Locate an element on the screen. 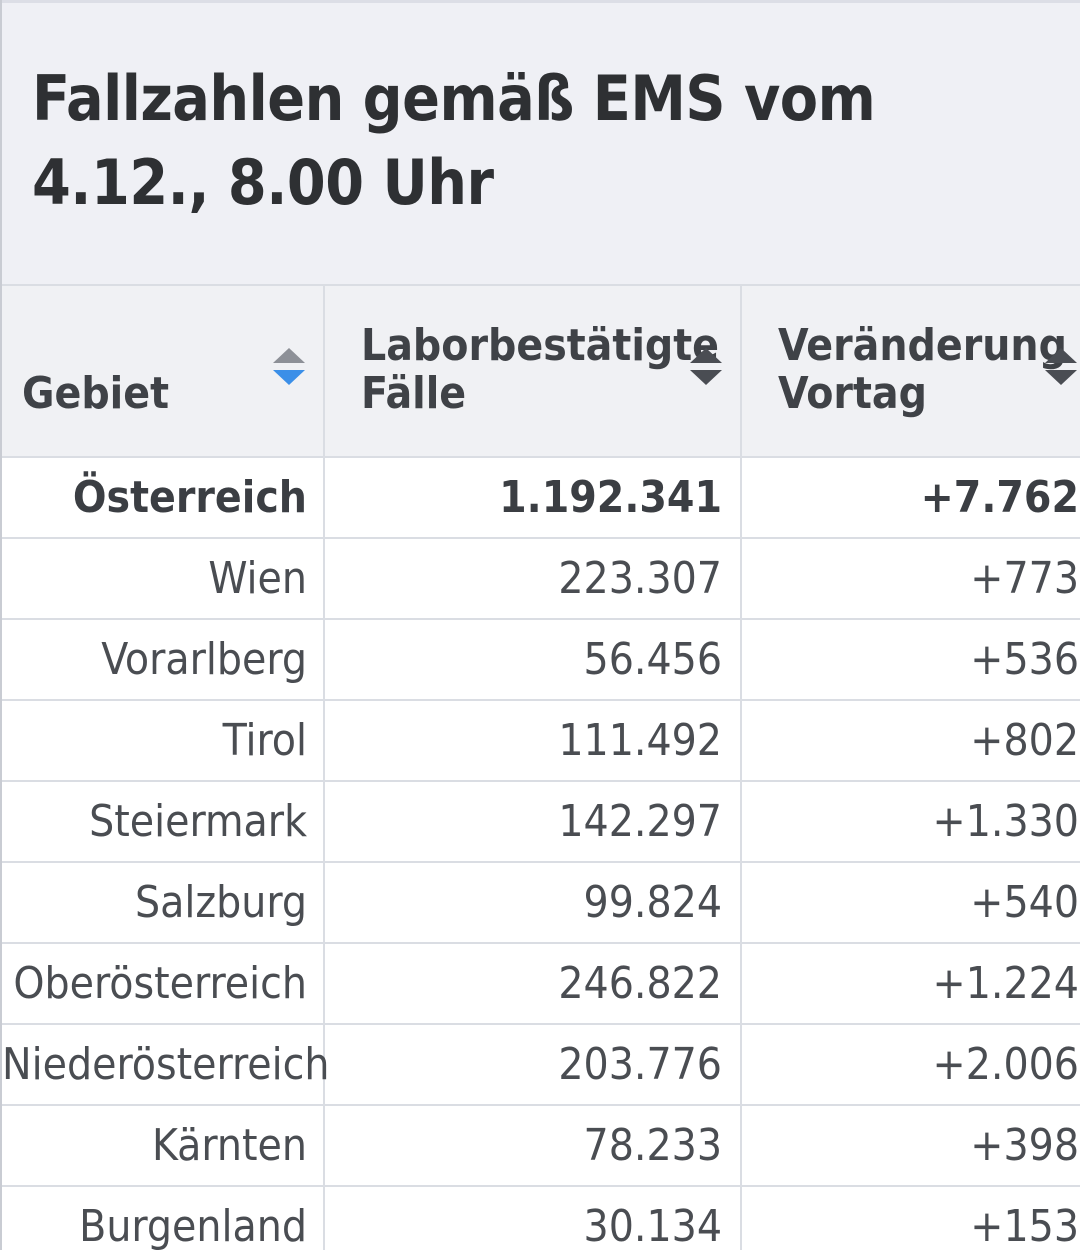 This screenshot has width=1080, height=1250. cell-gebiet: Wien is located at coordinates (163, 578).